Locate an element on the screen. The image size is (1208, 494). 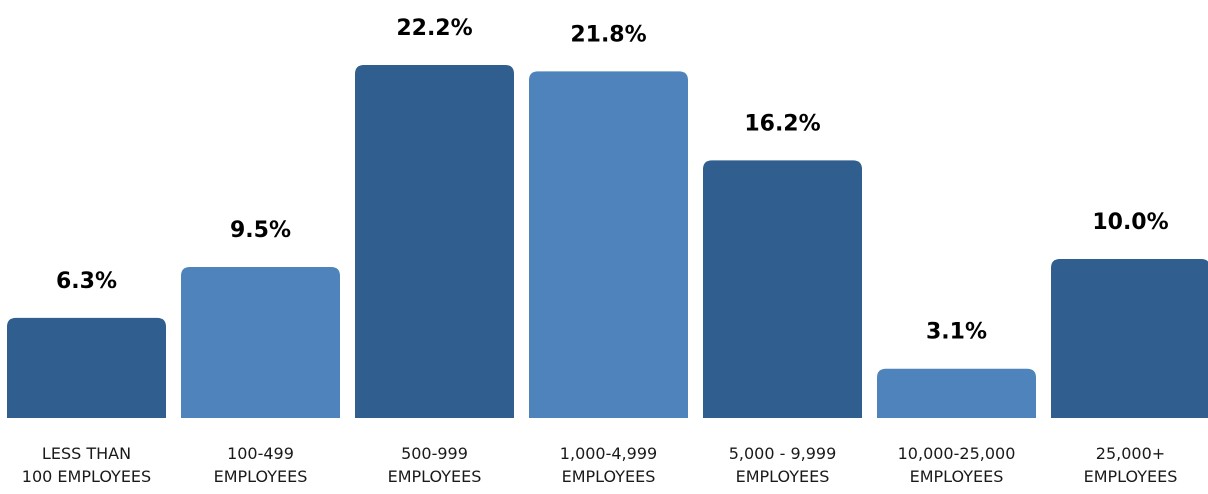
category-label-0-line-2: 100 EMPLOYEES is located at coordinates (86, 476).